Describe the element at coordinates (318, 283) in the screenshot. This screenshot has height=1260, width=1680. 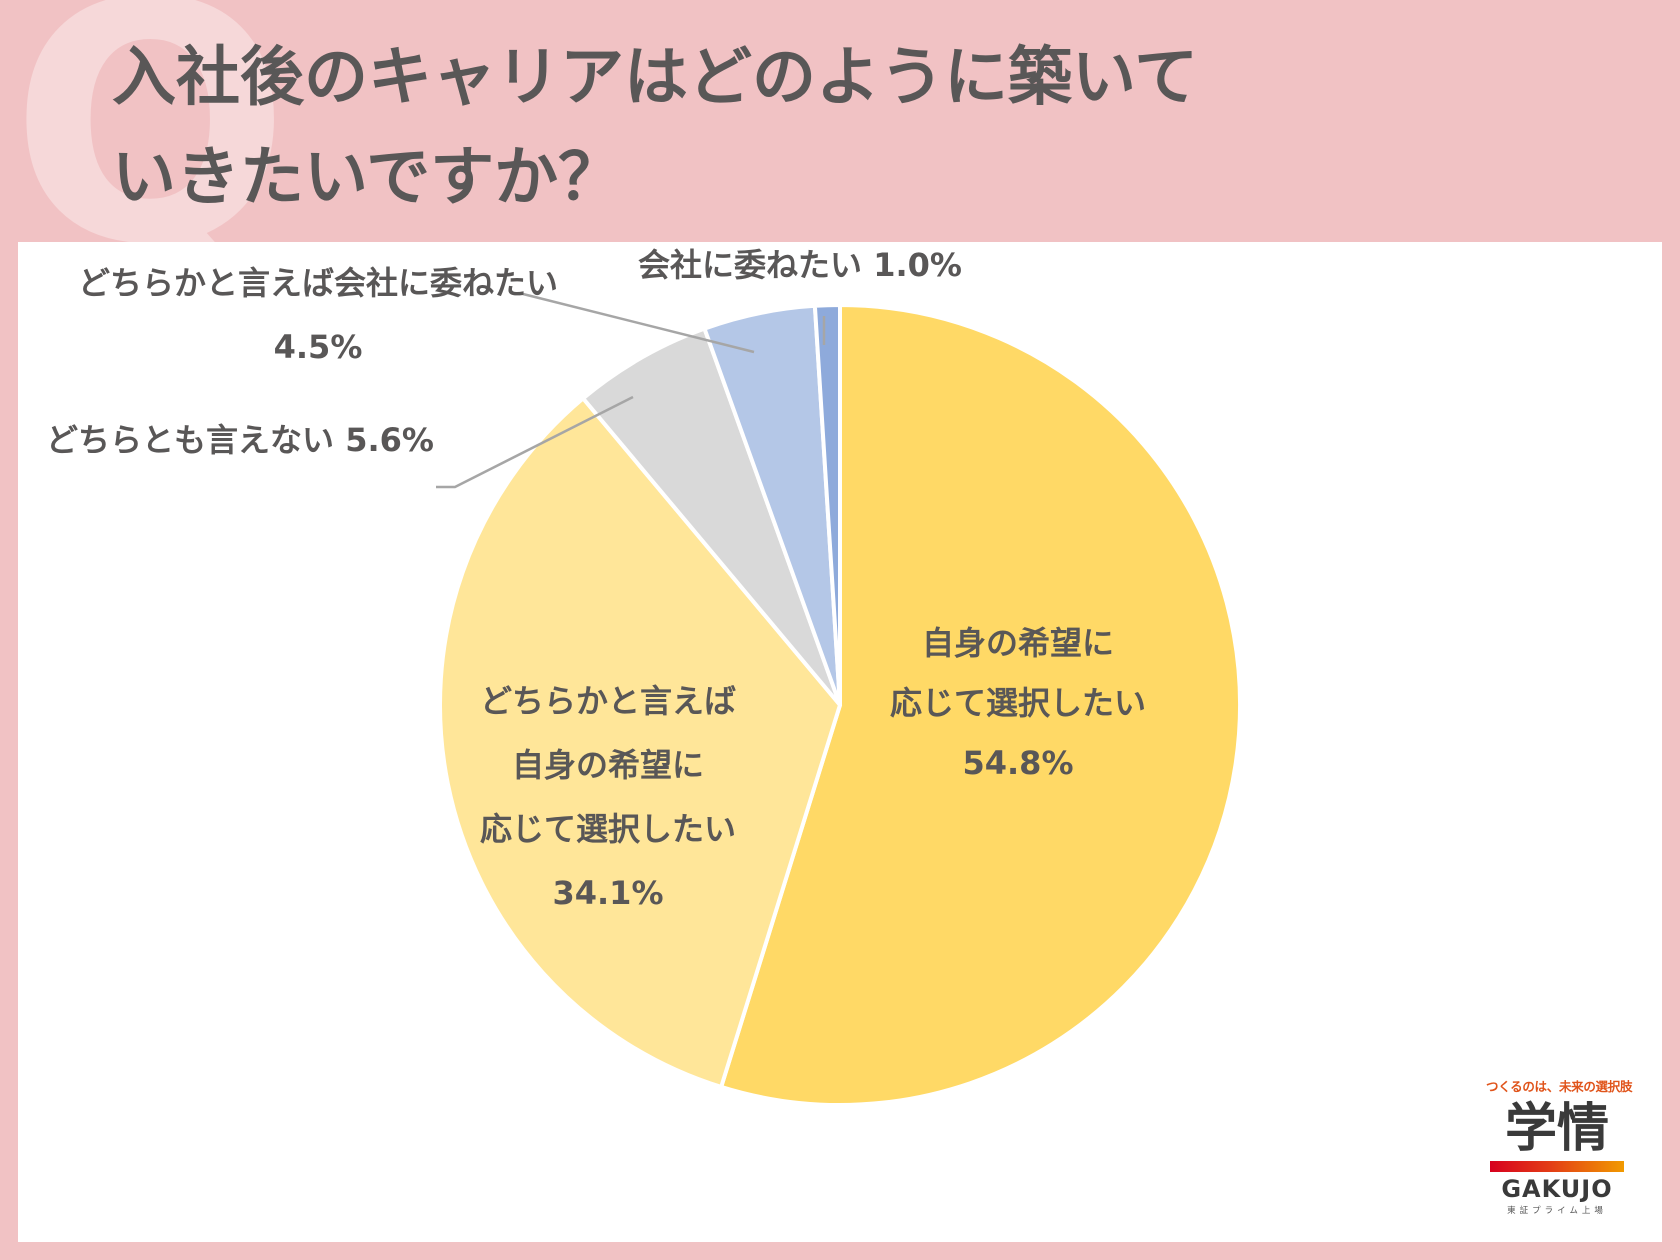
I see `slice-label-4-name: どちらかと言えば会社に委ねたい` at that location.